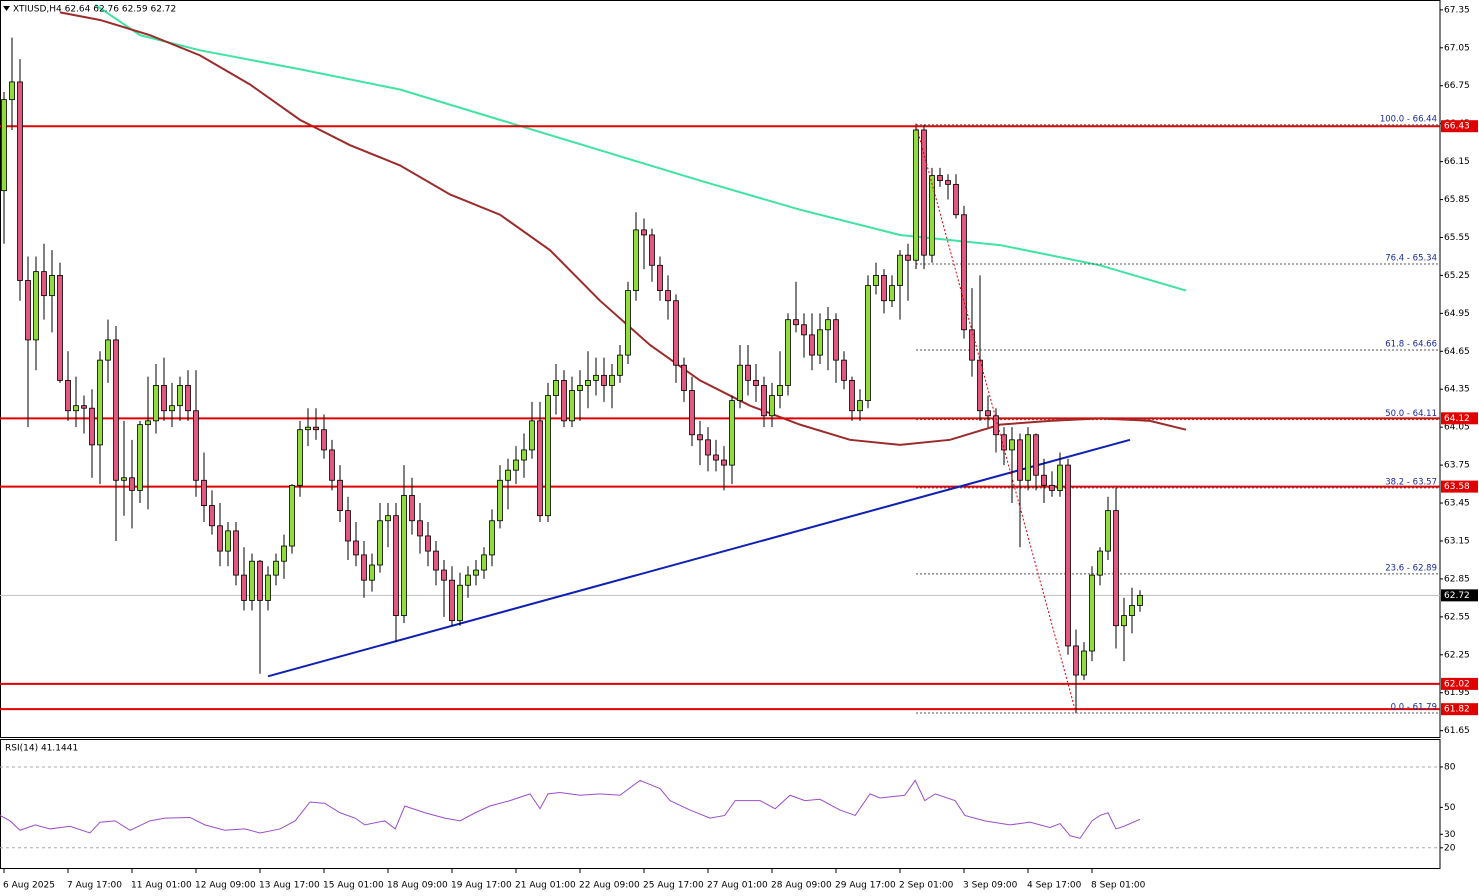 The image size is (1479, 896). What do you see at coordinates (1457, 352) in the screenshot?
I see `y-tick-label: 64.65` at bounding box center [1457, 352].